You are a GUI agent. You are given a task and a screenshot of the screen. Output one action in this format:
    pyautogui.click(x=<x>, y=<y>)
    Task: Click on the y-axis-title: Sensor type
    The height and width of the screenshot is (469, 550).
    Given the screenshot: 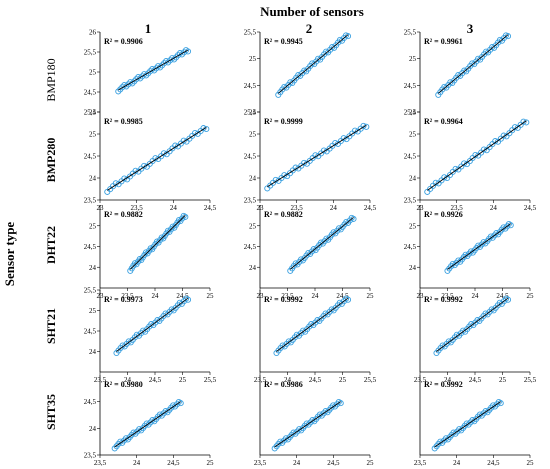 What is the action you would take?
    pyautogui.click(x=9, y=254)
    